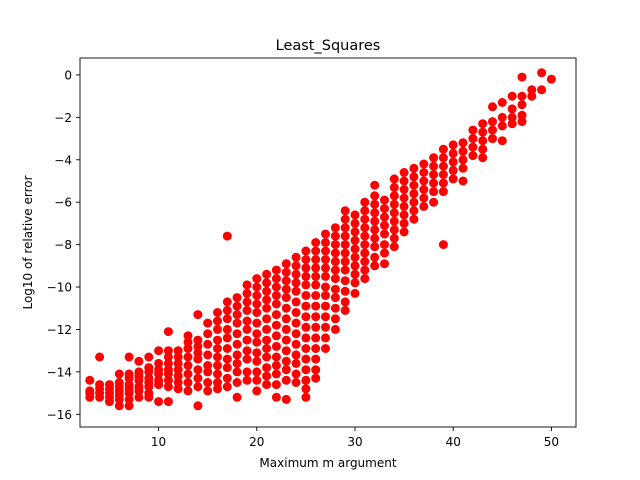  I want to click on y-tick-label: −8, so click(63, 245).